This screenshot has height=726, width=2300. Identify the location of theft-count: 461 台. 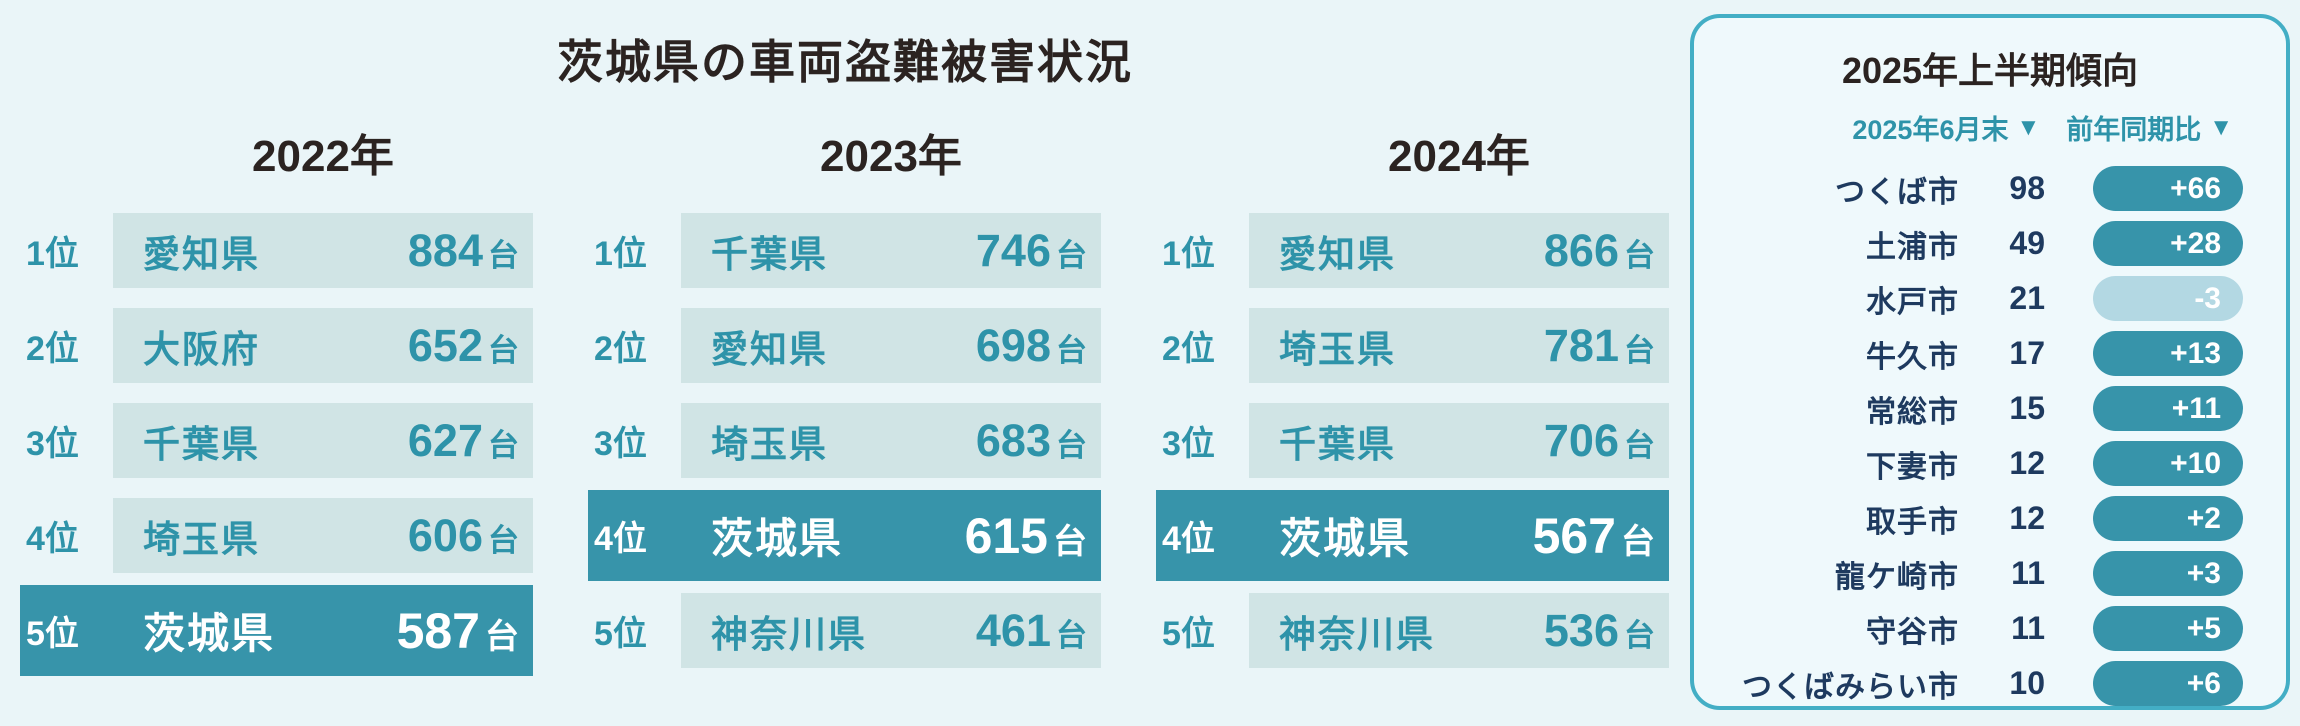
(1031, 631).